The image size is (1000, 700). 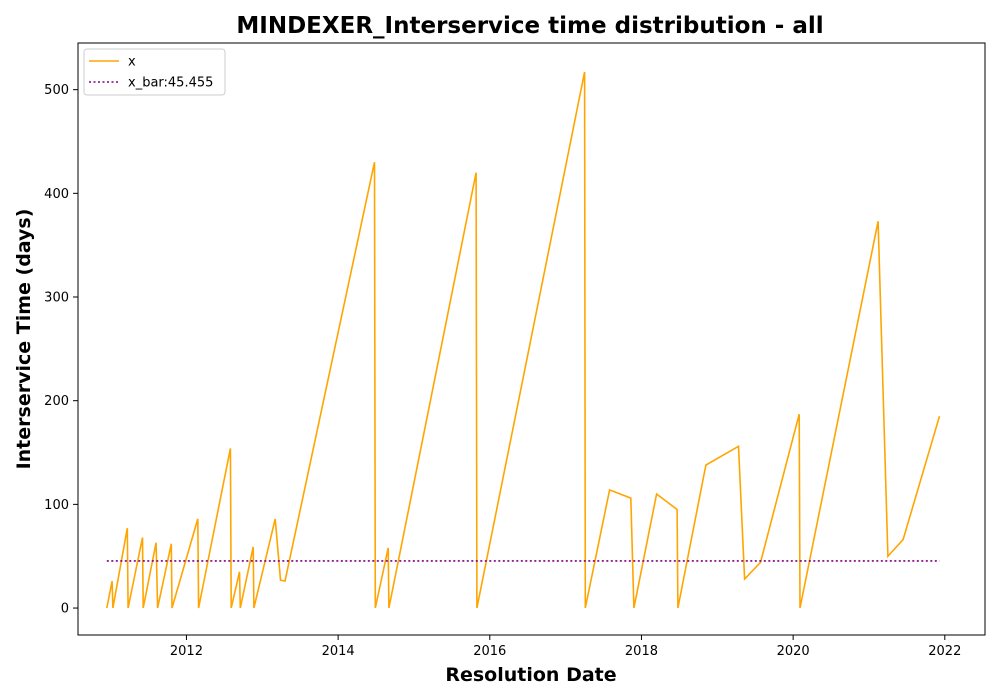 What do you see at coordinates (793, 651) in the screenshot?
I see `x-tick-label: 2020` at bounding box center [793, 651].